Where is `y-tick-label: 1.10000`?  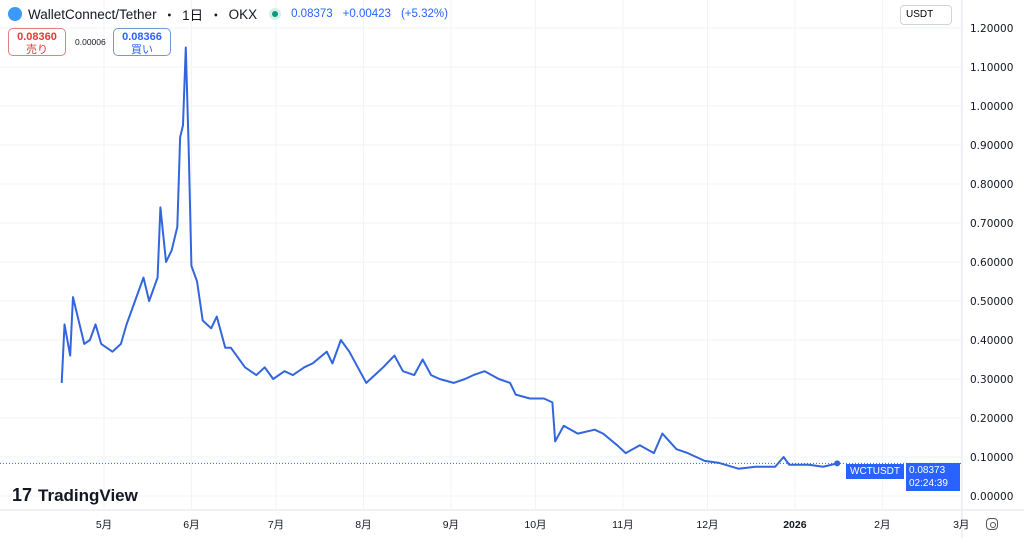 y-tick-label: 1.10000 is located at coordinates (991, 68).